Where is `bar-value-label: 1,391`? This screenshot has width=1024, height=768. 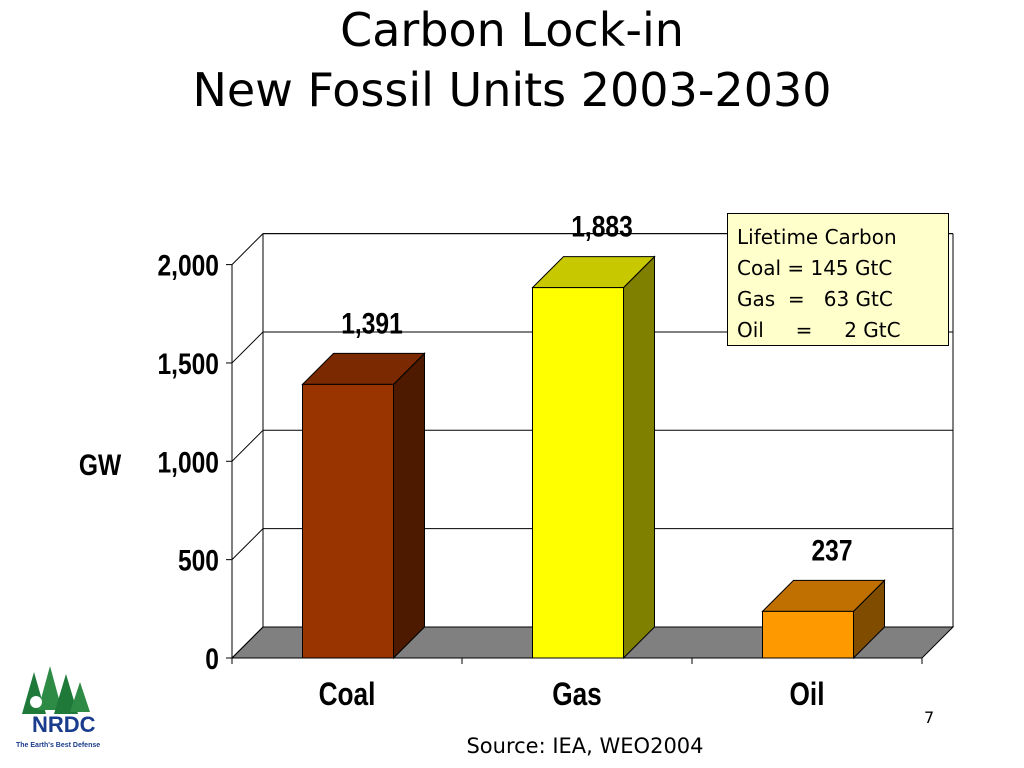
bar-value-label: 1,391 is located at coordinates (372, 323).